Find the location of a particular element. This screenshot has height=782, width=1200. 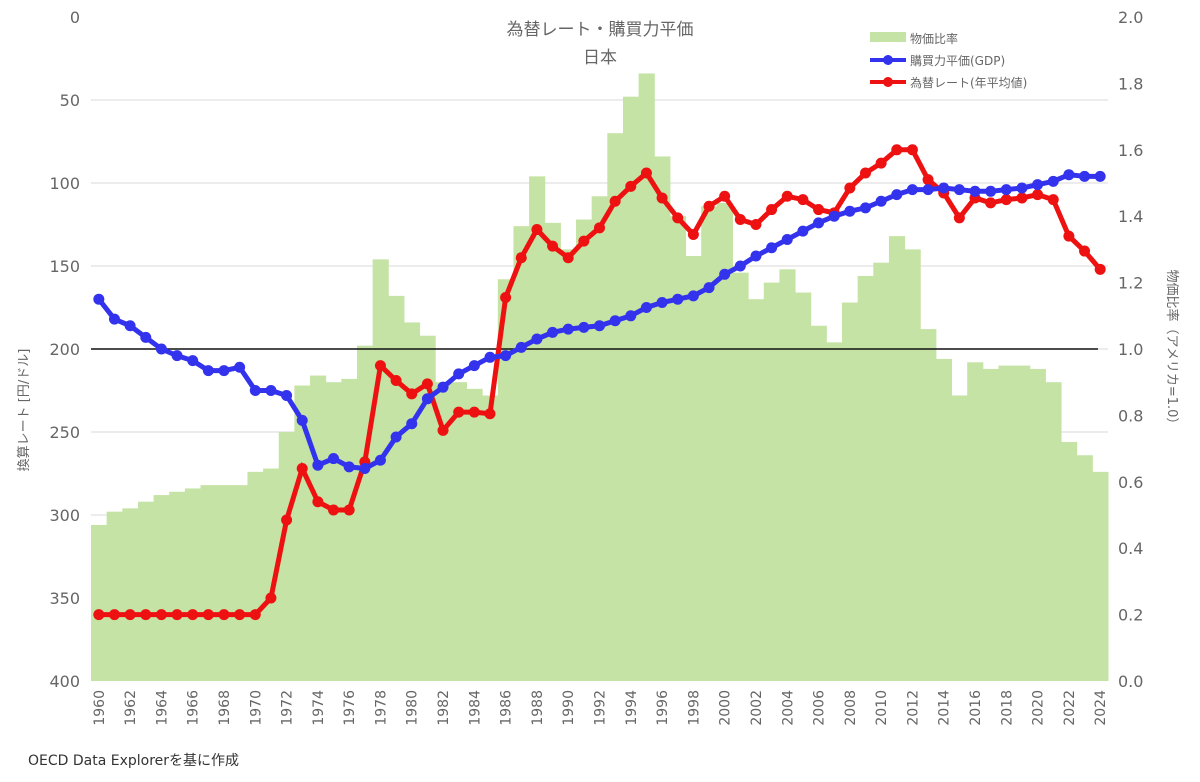

x-tick-label: 1962 is located at coordinates (131, 708).